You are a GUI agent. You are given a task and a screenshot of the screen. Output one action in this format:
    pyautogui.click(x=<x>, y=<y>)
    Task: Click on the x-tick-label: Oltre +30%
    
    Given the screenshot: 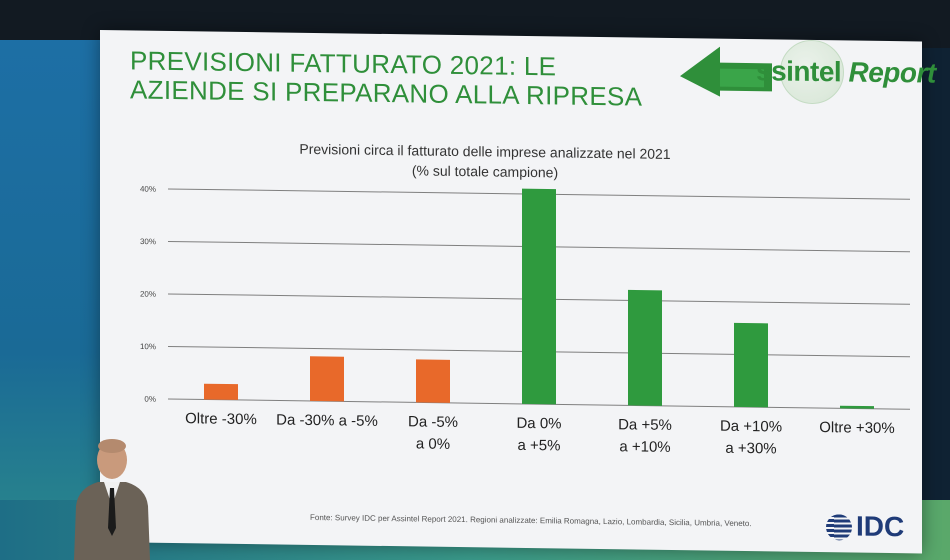 What is the action you would take?
    pyautogui.click(x=856, y=428)
    